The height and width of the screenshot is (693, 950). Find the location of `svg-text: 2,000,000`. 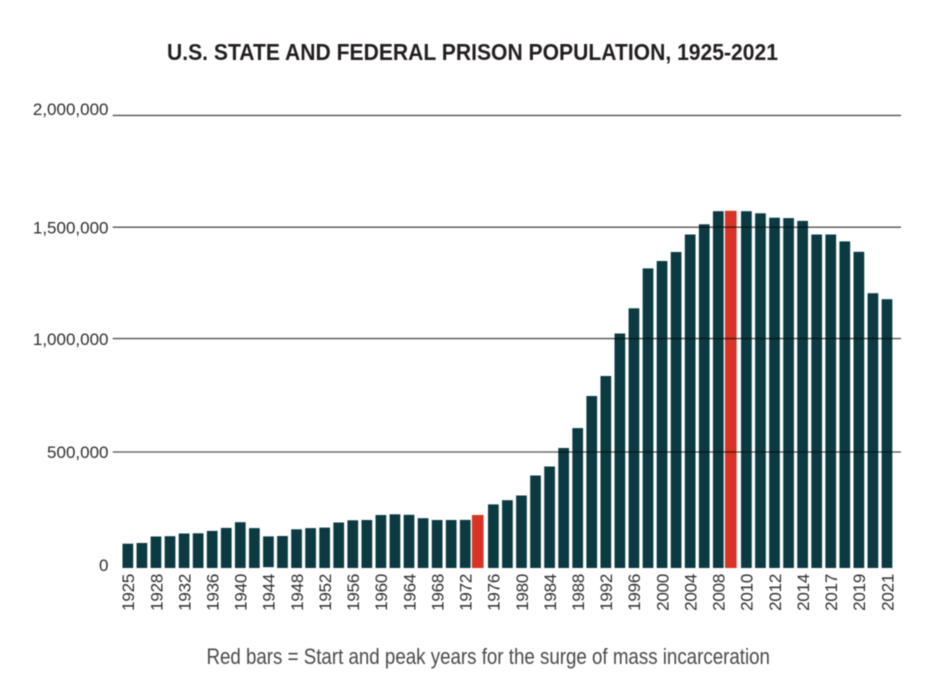

svg-text: 2,000,000 is located at coordinates (71, 109).